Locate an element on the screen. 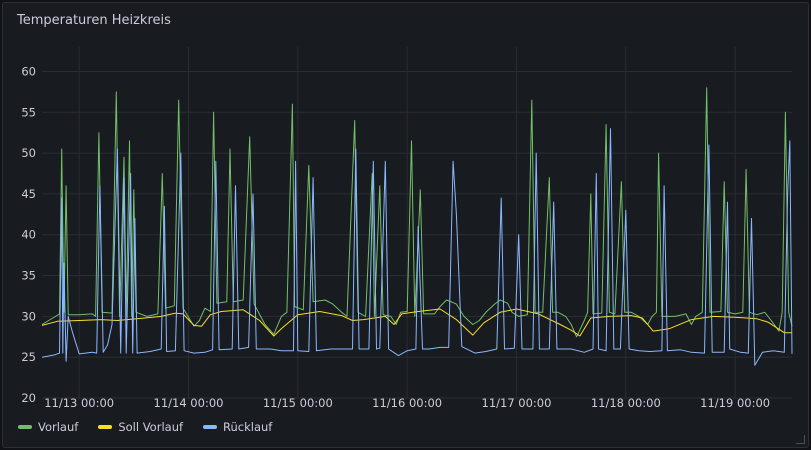 The width and height of the screenshot is (811, 450). legend-label-ruecklauf: Rücklauf is located at coordinates (248, 427).